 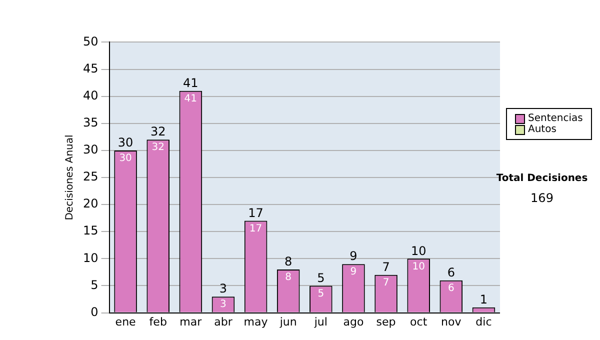 I want to click on y-tick-label: 25, so click(x=90, y=177).